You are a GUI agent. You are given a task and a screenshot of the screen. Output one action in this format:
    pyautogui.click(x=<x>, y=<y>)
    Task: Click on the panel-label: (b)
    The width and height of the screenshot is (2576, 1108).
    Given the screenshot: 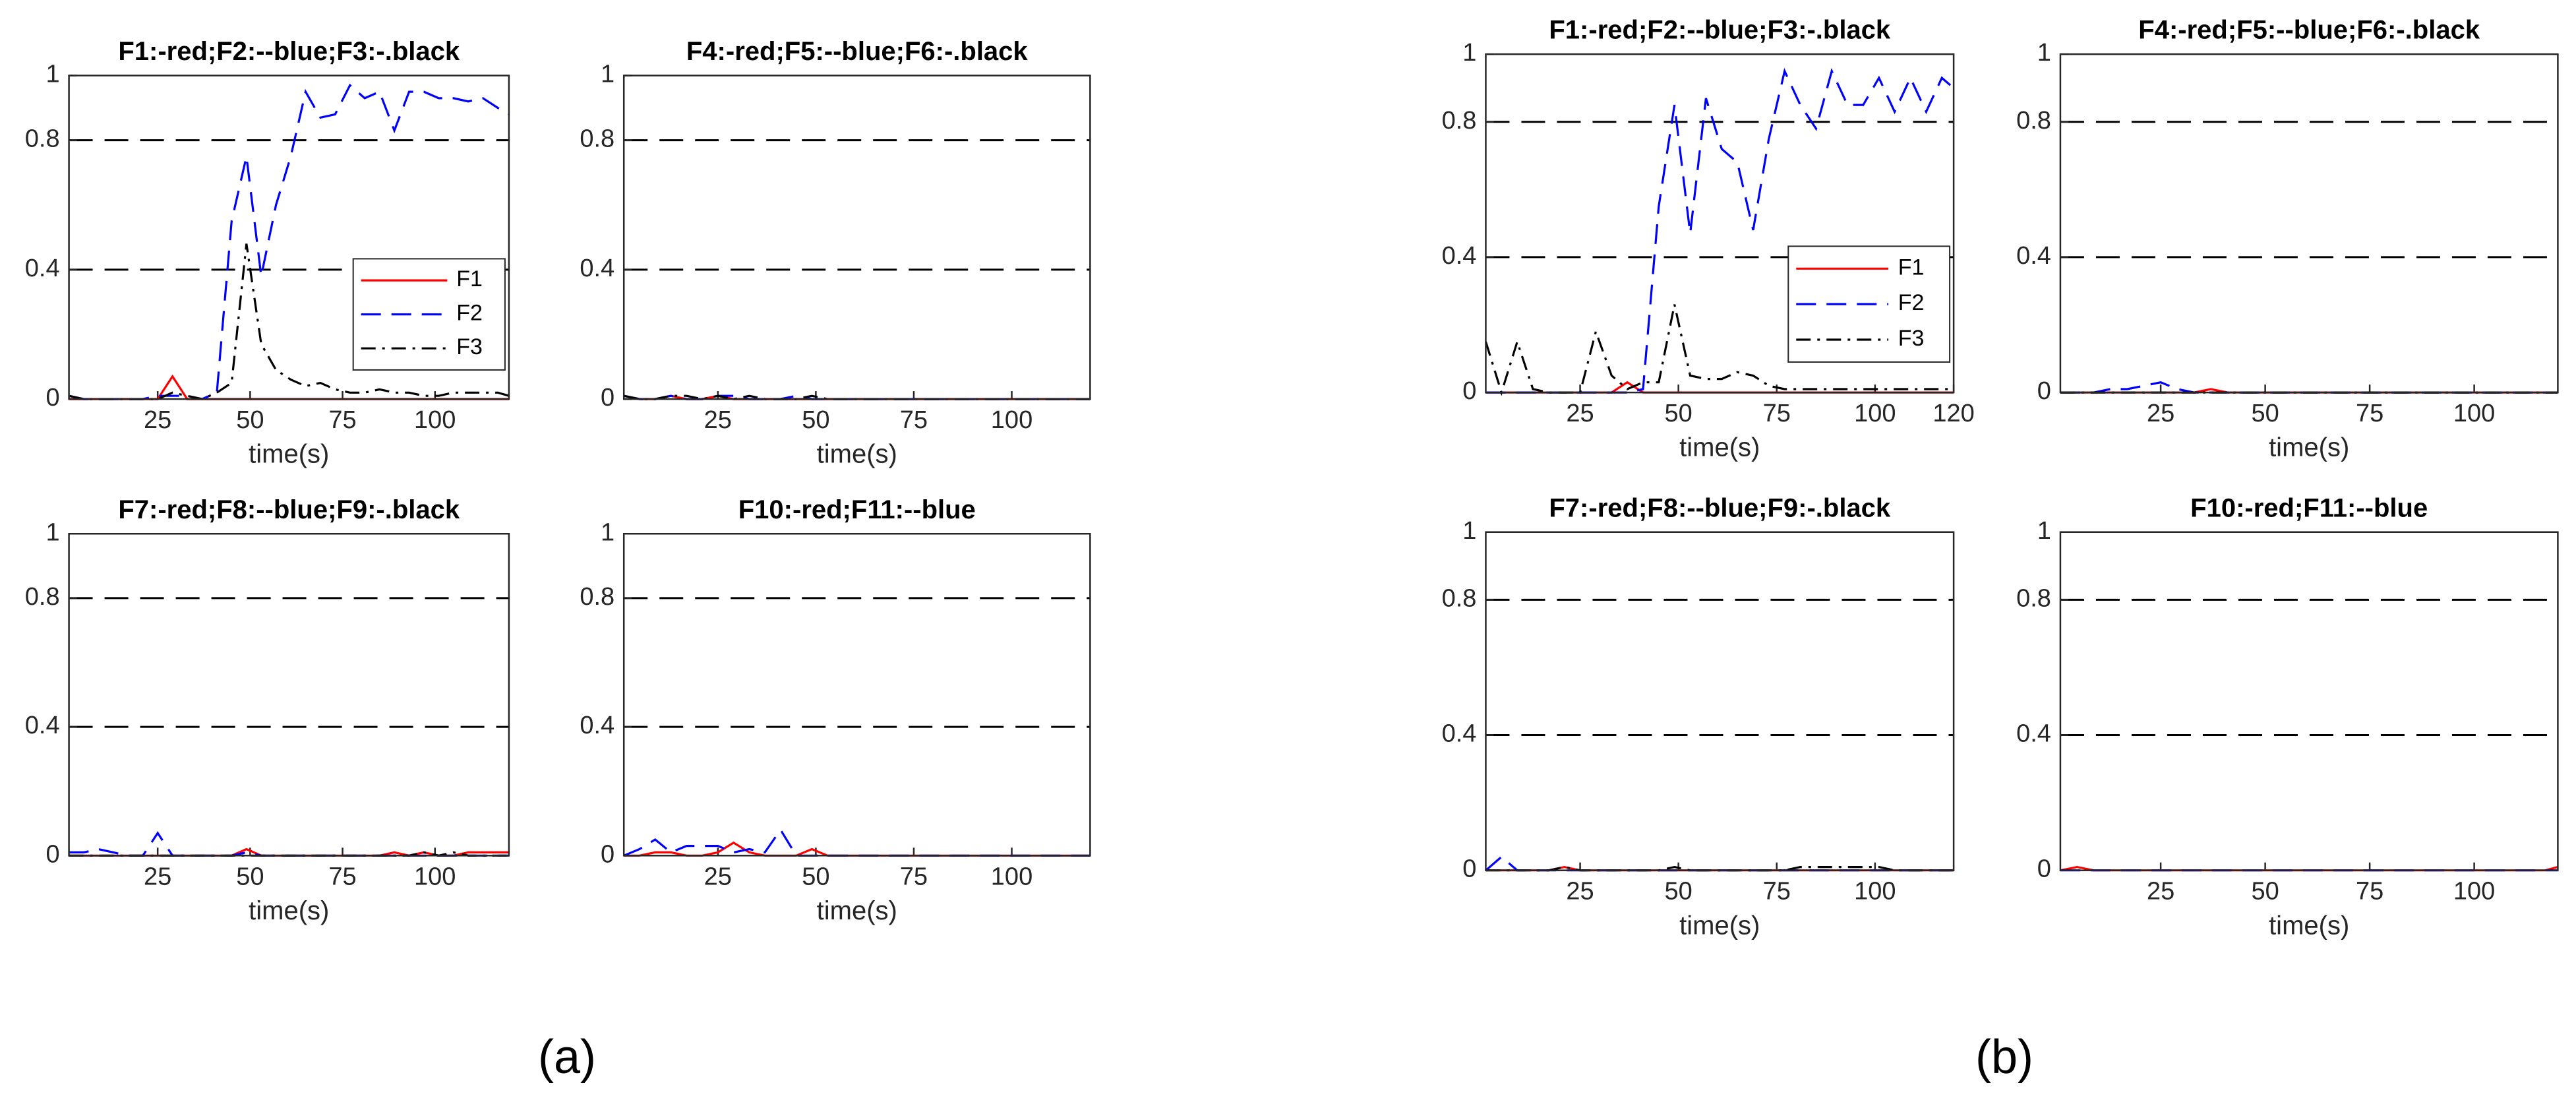 What is the action you would take?
    pyautogui.click(x=2004, y=1057)
    